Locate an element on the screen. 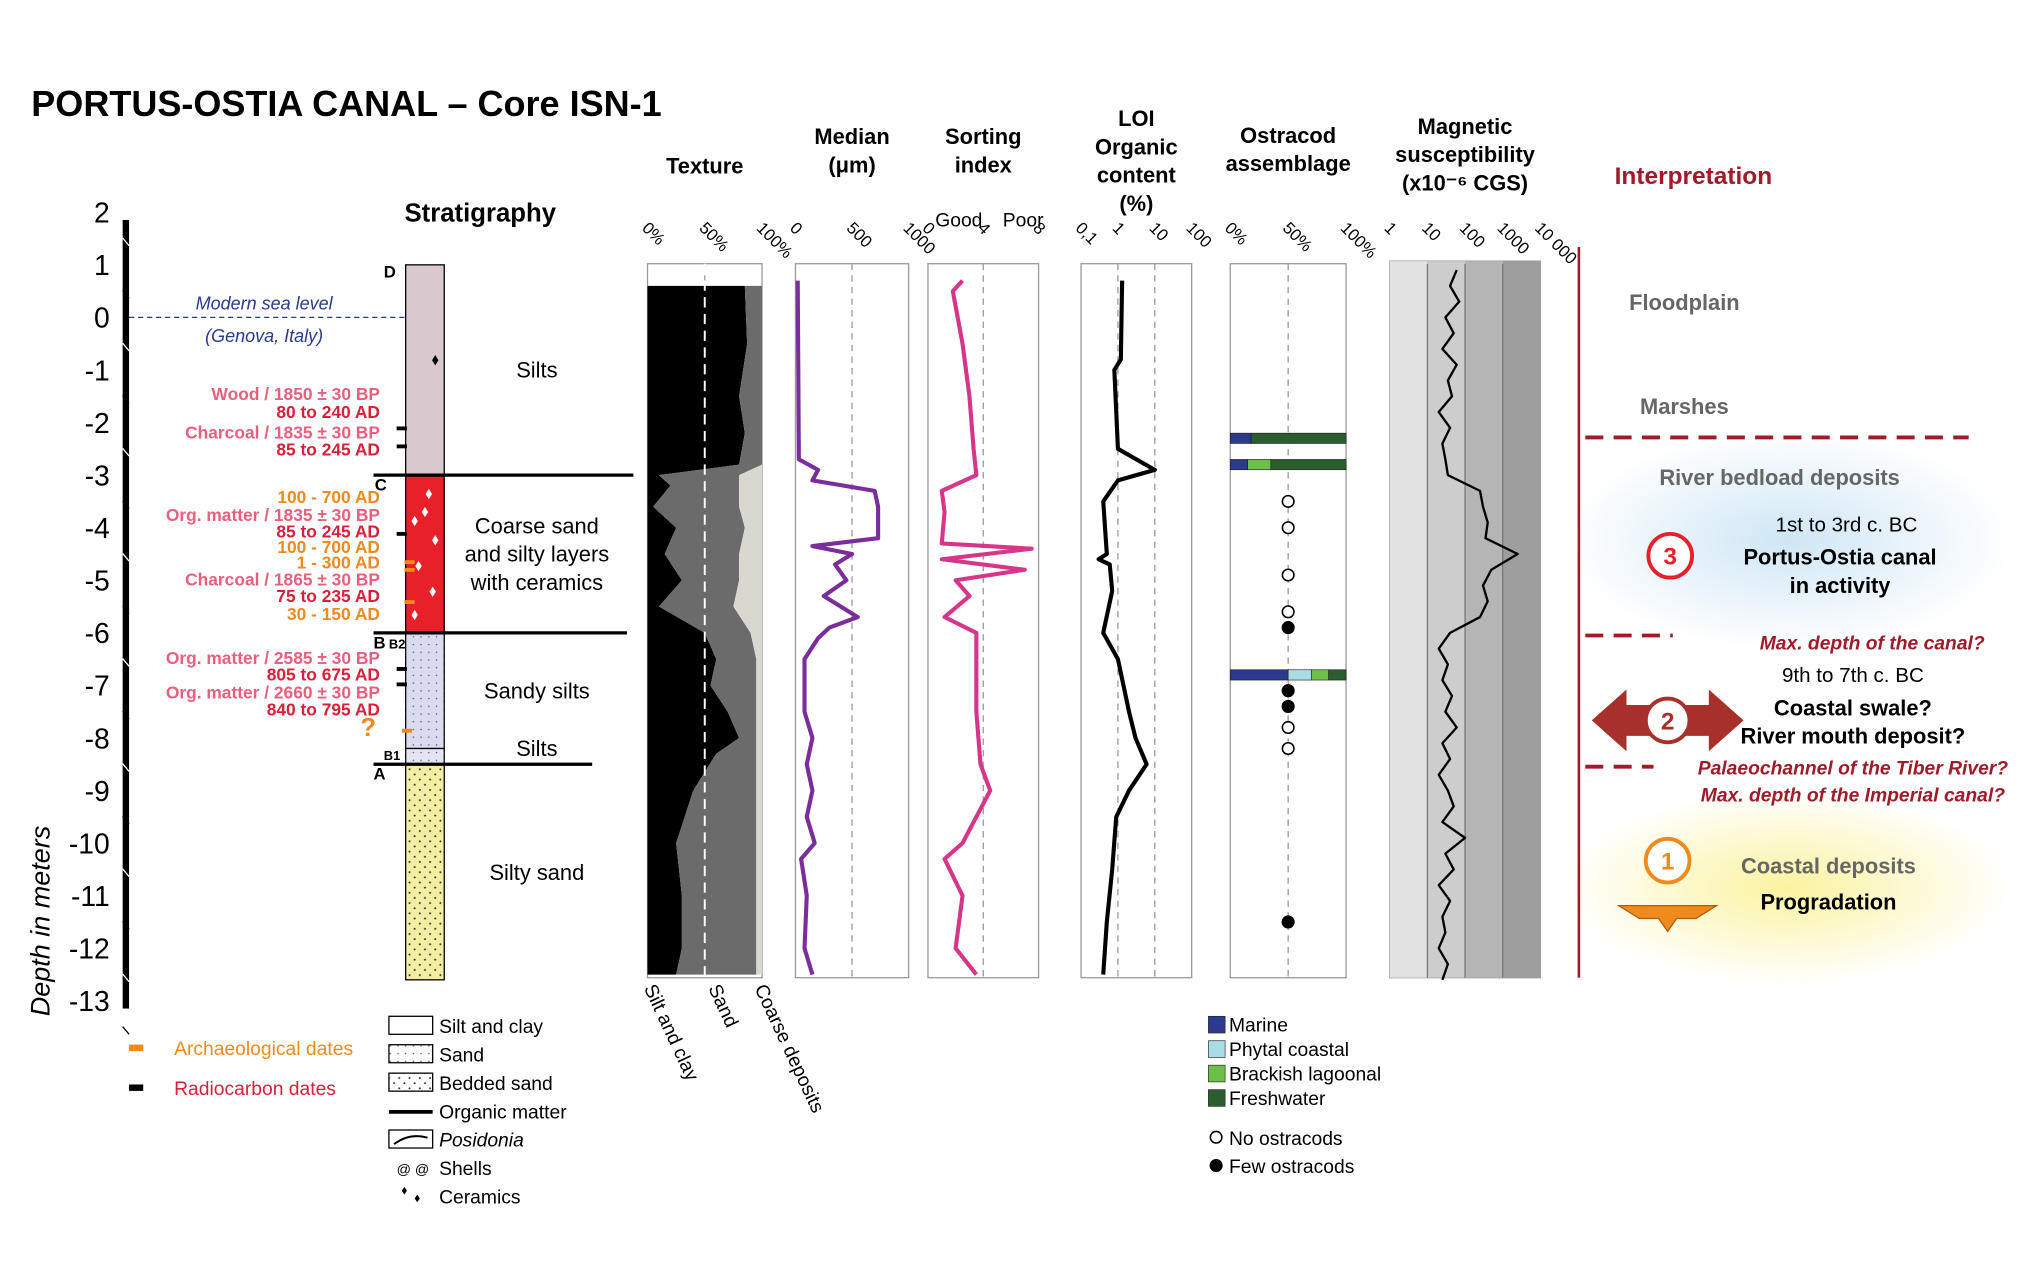 This screenshot has width=2018, height=1262. legend-marker is located at coordinates (136, 1087).